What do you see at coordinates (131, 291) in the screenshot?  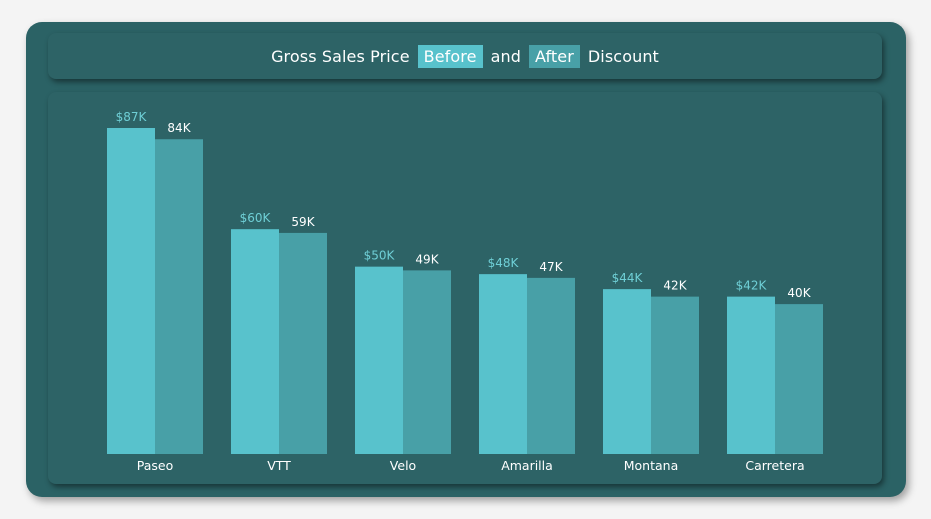 I see `bar-before-paseo` at bounding box center [131, 291].